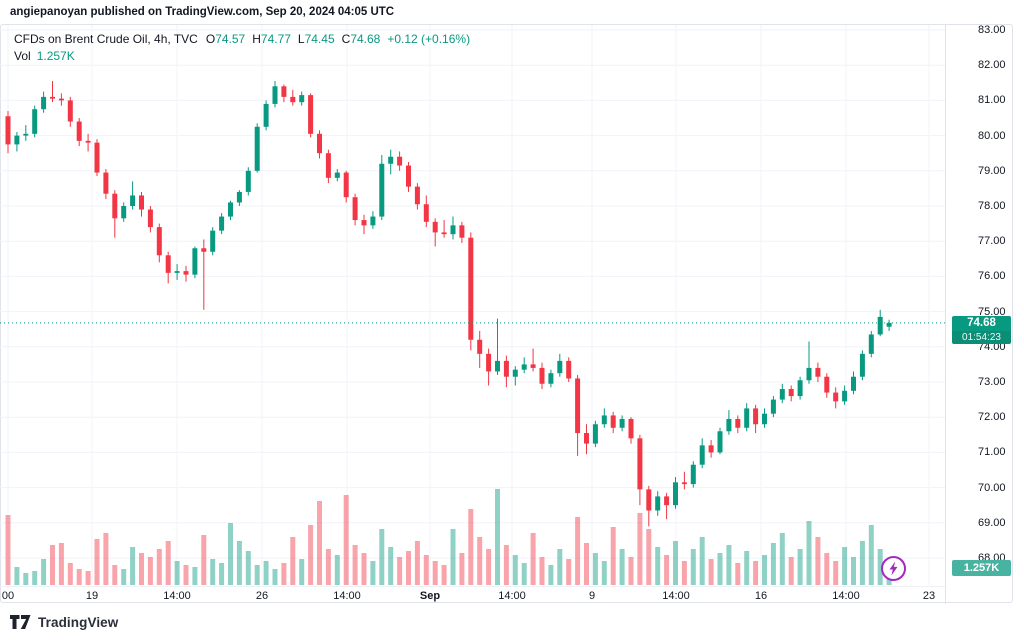 The width and height of the screenshot is (1024, 641). Describe the element at coordinates (929, 596) in the screenshot. I see `time-scale-label: 23` at that location.